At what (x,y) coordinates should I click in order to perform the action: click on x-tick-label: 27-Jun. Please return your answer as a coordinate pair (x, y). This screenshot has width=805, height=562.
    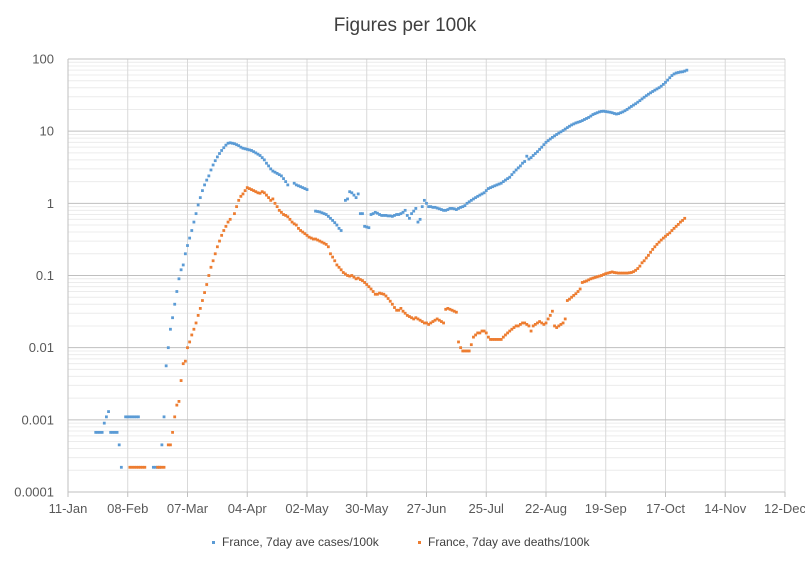
    Looking at the image, I should click on (427, 508).